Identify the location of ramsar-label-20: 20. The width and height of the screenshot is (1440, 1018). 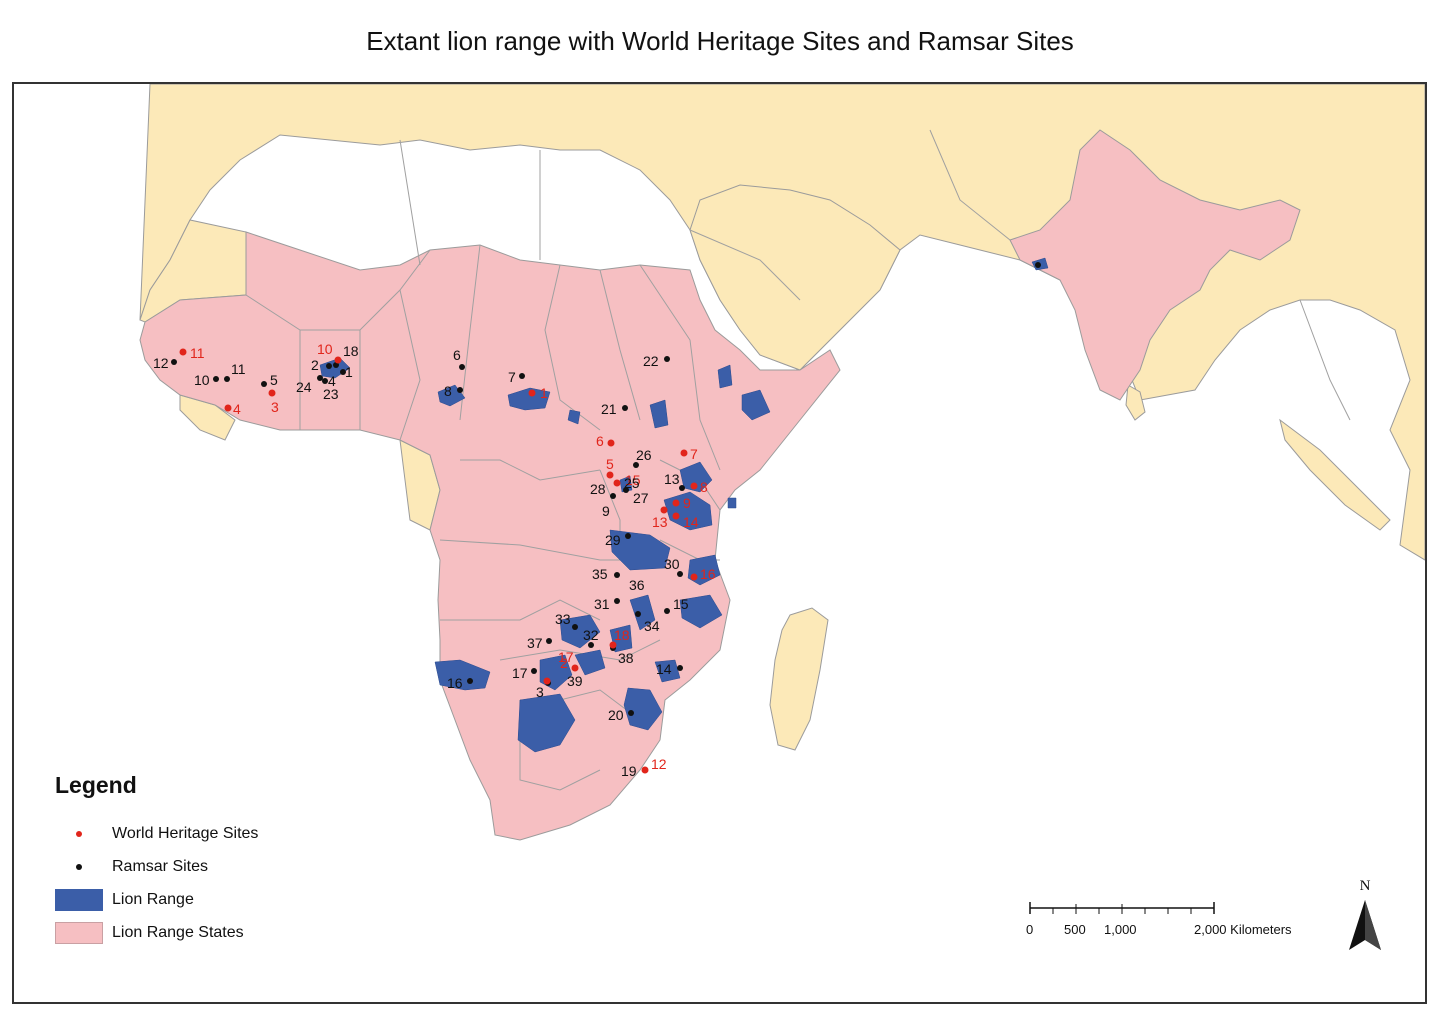
(616, 715).